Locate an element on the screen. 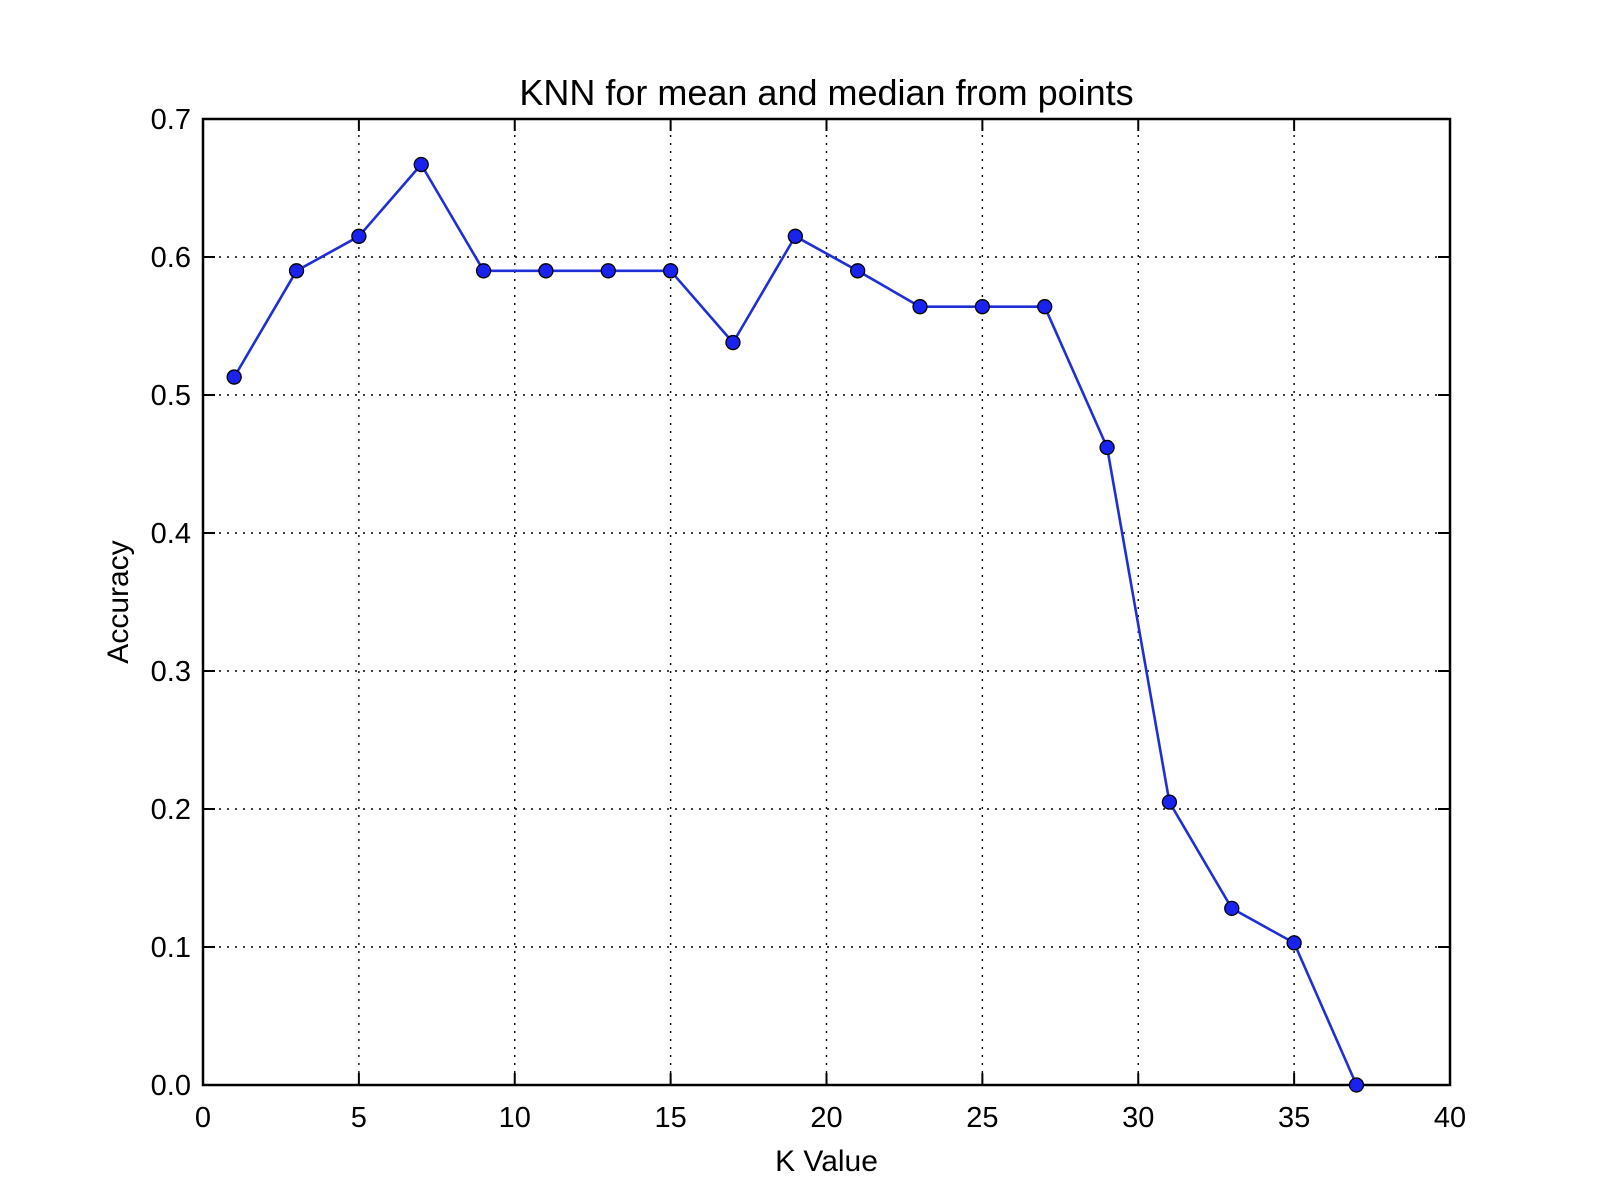 Image resolution: width=1600 pixels, height=1200 pixels. x-tick-label: 15 is located at coordinates (670, 1118).